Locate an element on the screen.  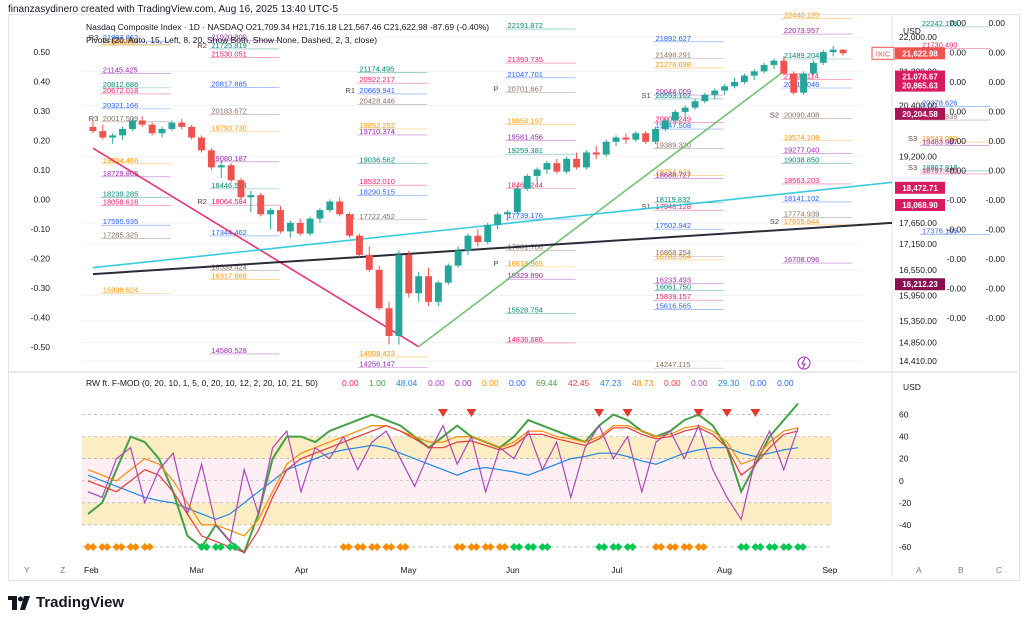
axis-button-y: Y is located at coordinates (27, 570).